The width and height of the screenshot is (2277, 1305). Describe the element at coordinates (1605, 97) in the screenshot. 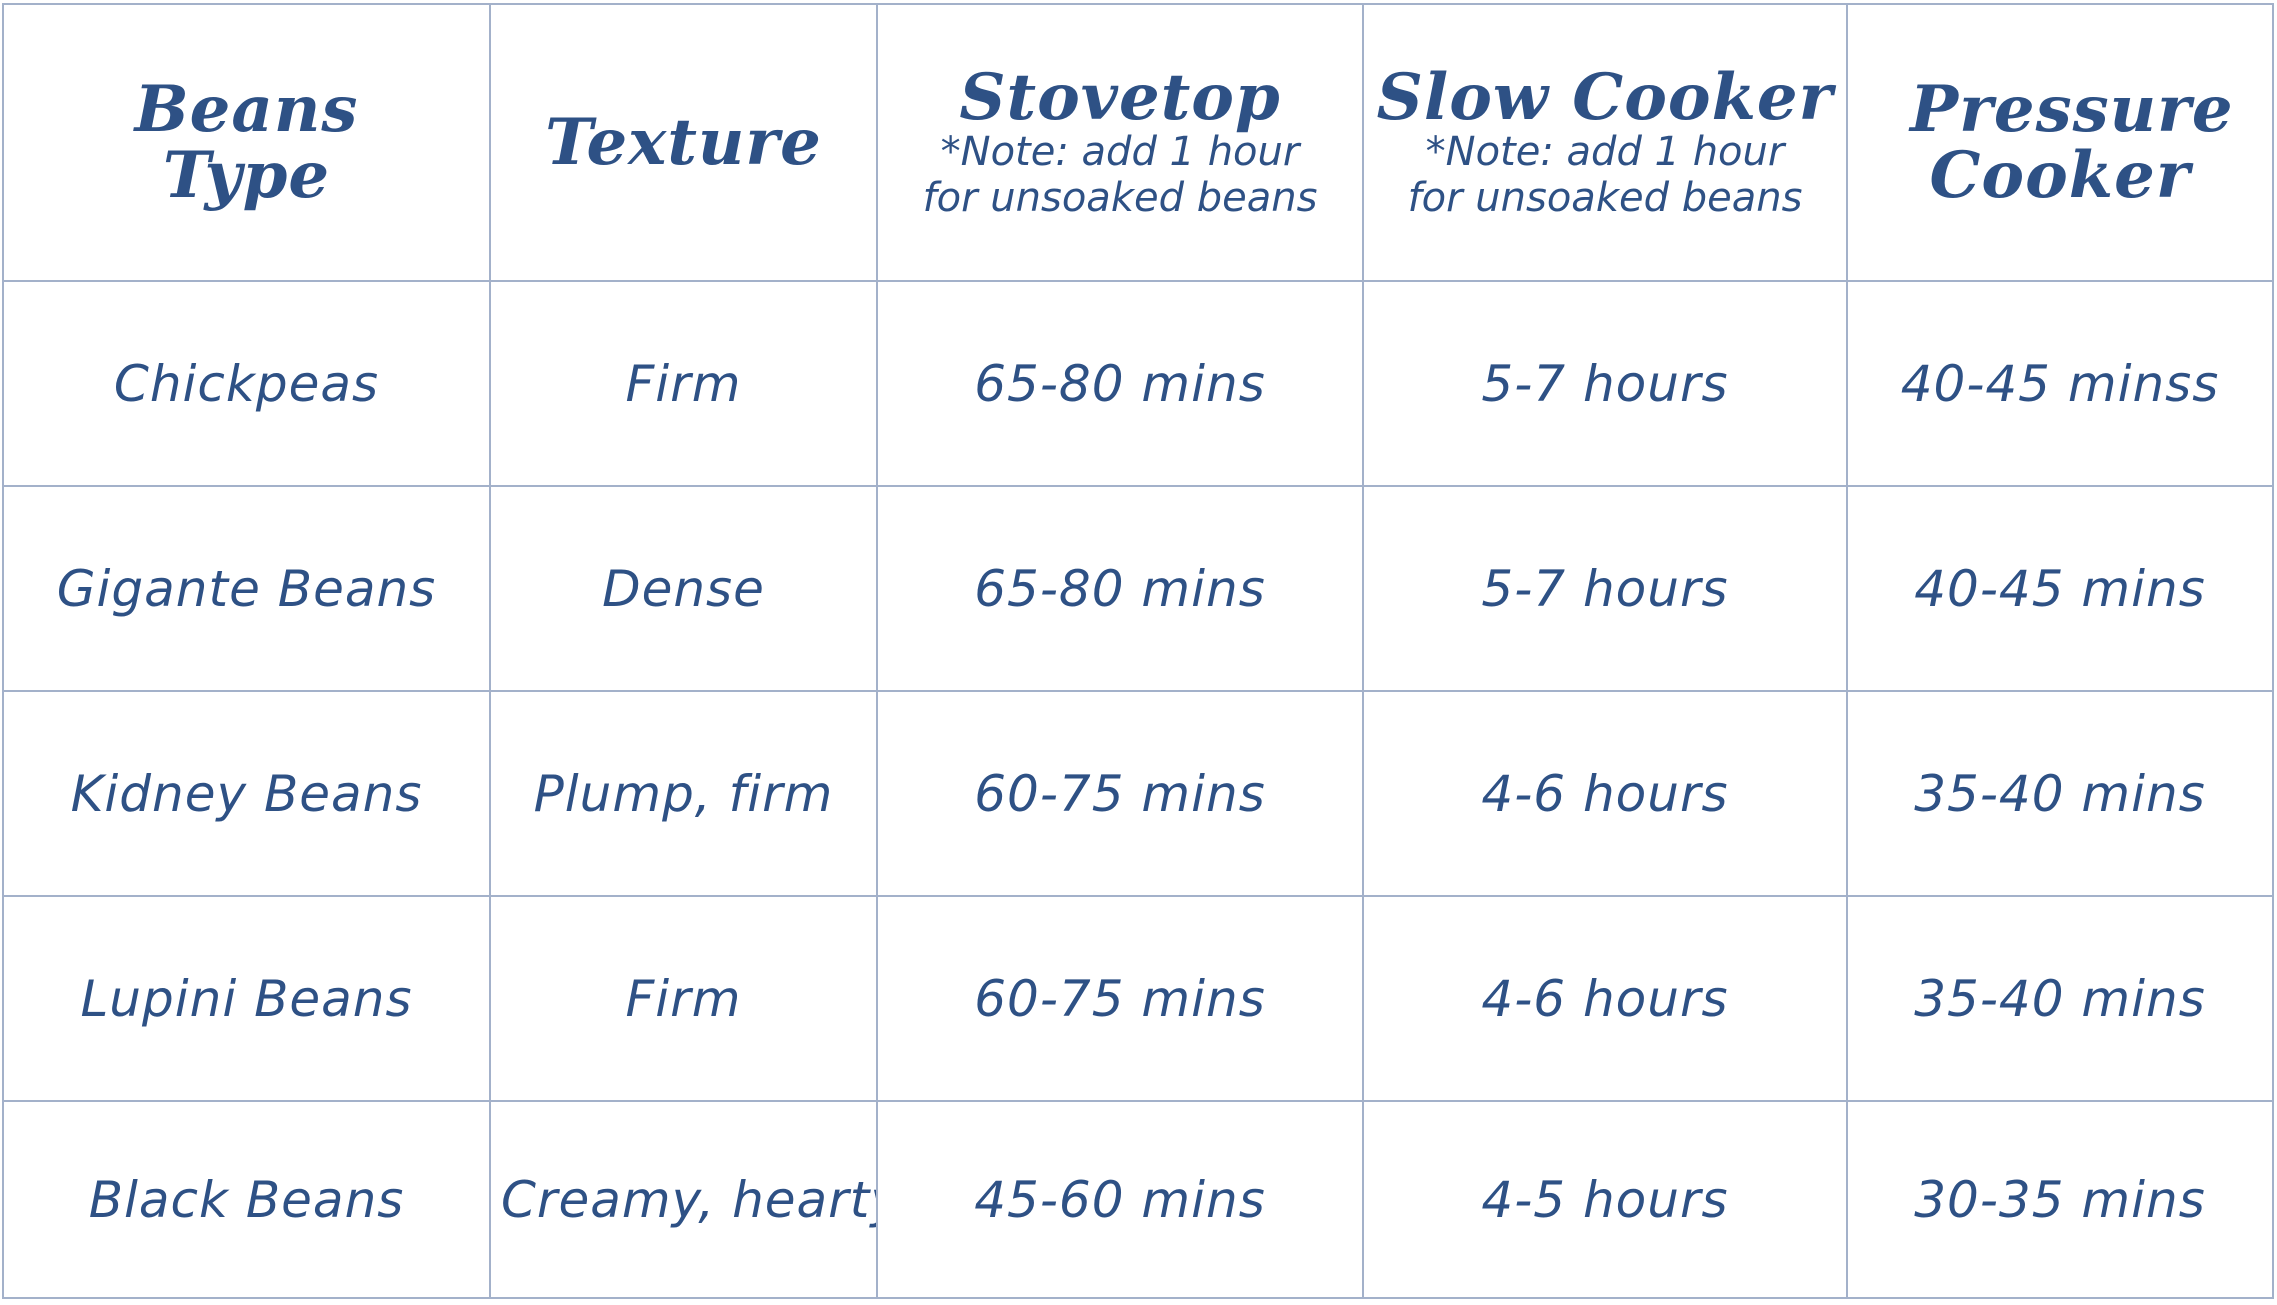

I see `header-title: Slow Cooker` at that location.